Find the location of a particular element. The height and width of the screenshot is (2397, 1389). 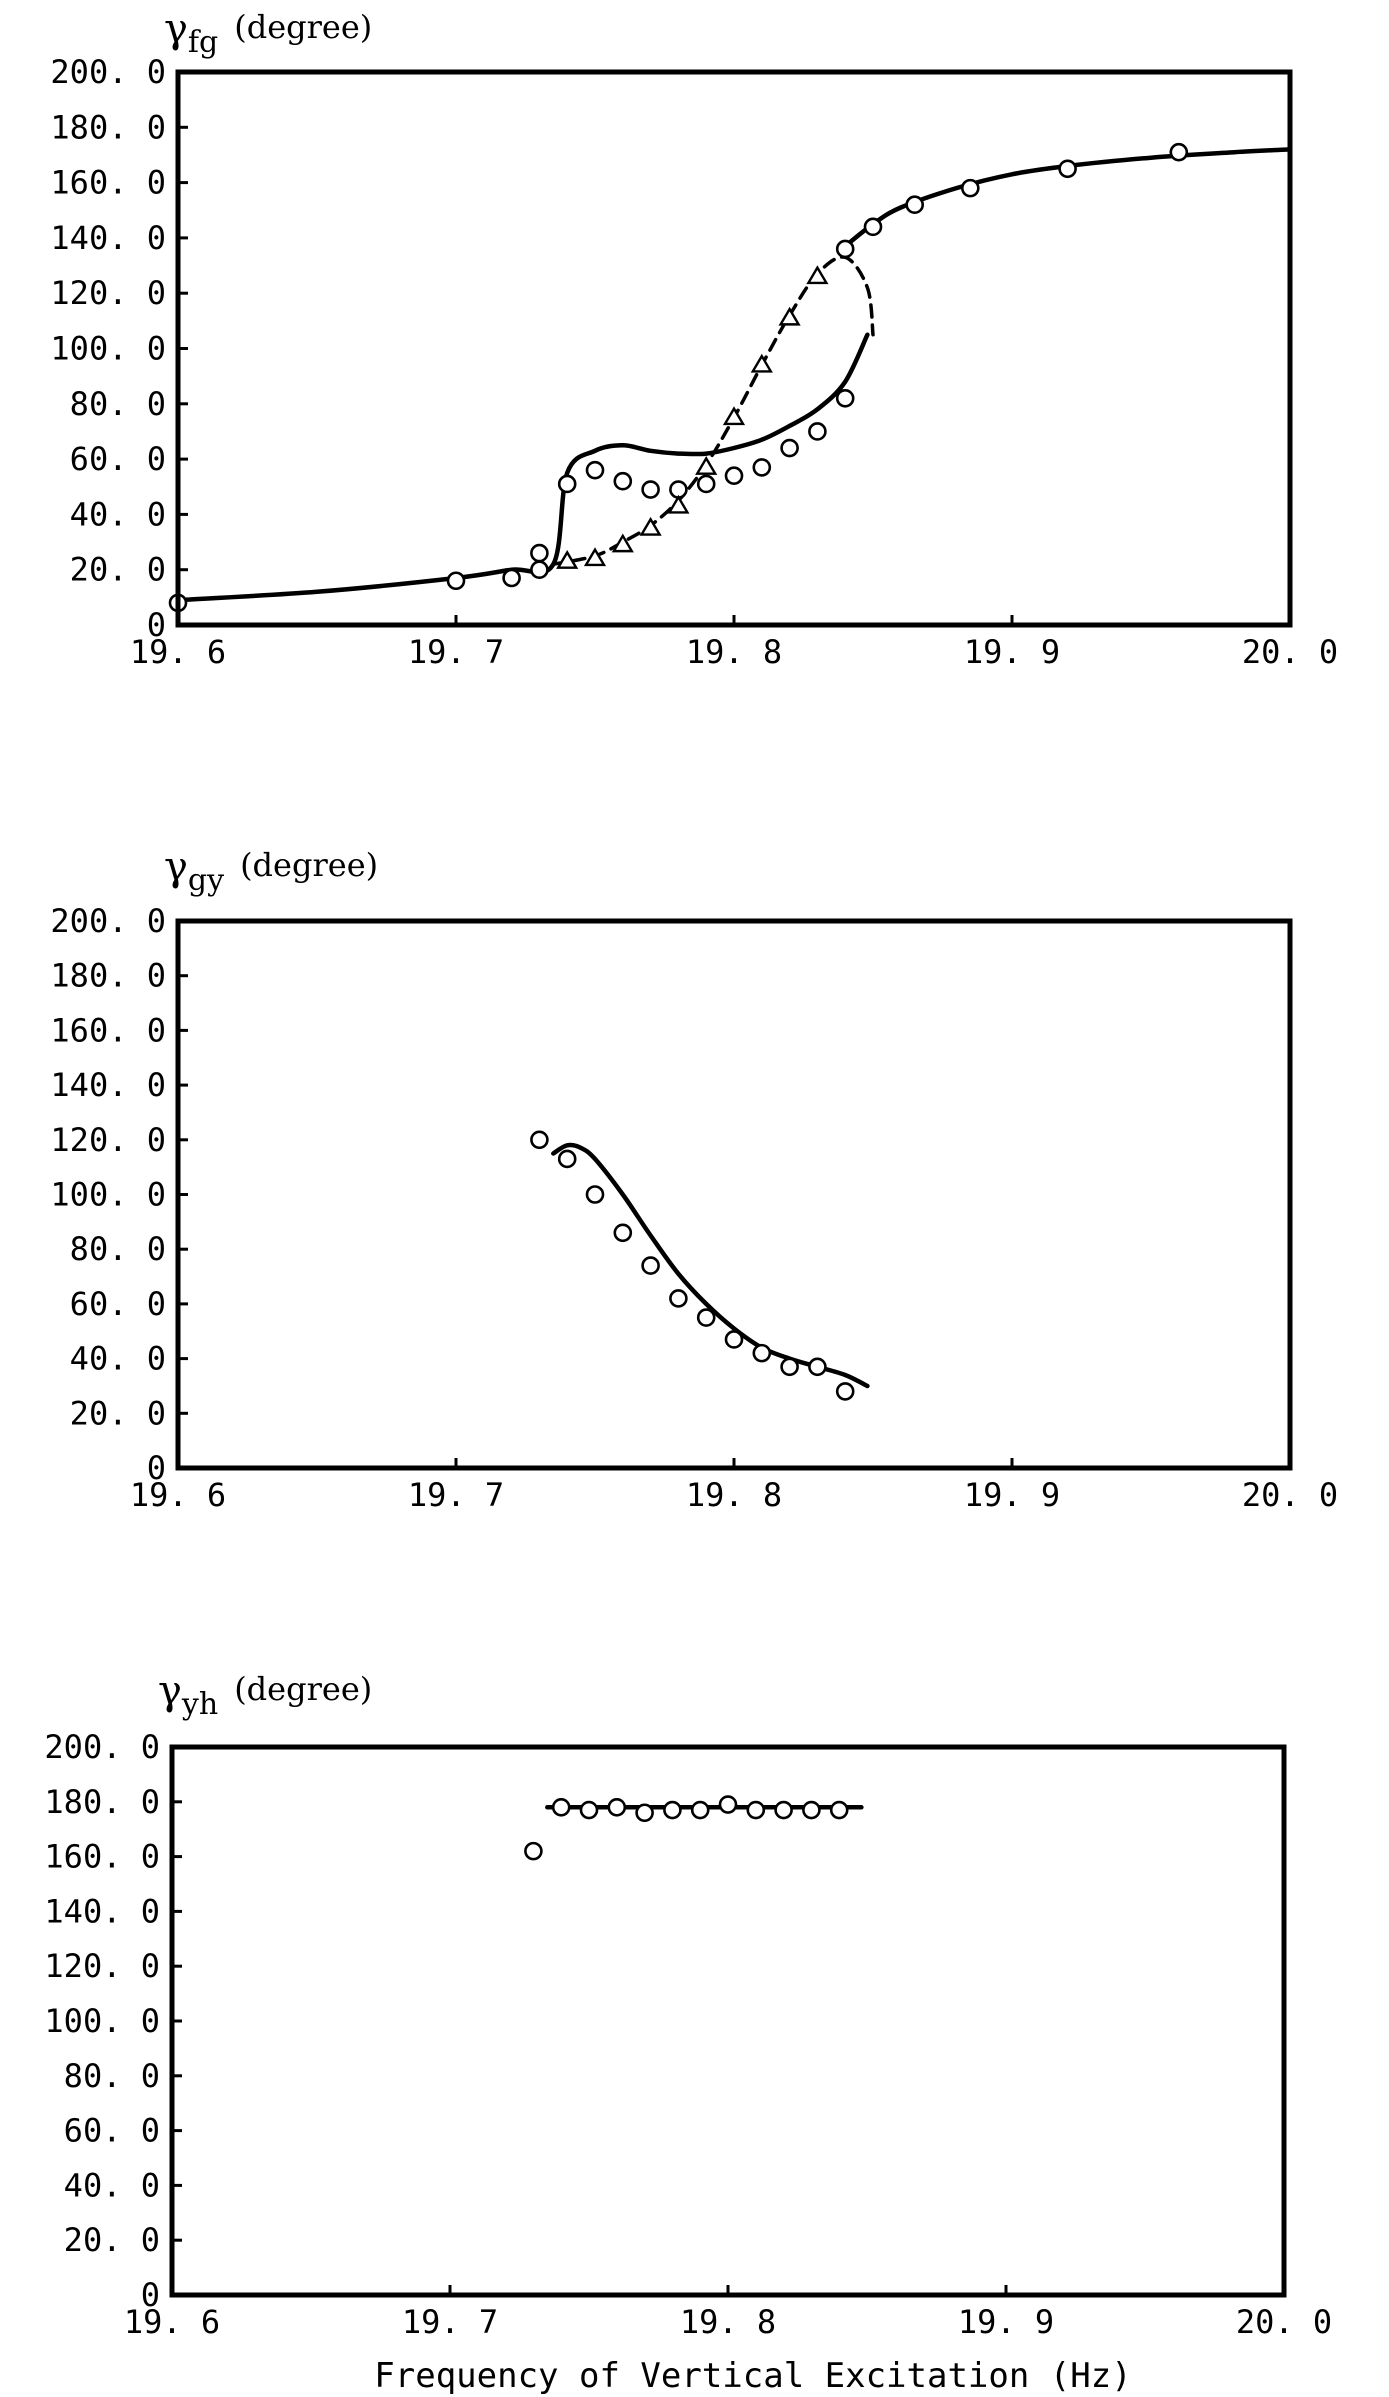

series-2-solid-curve is located at coordinates (1067, 198).